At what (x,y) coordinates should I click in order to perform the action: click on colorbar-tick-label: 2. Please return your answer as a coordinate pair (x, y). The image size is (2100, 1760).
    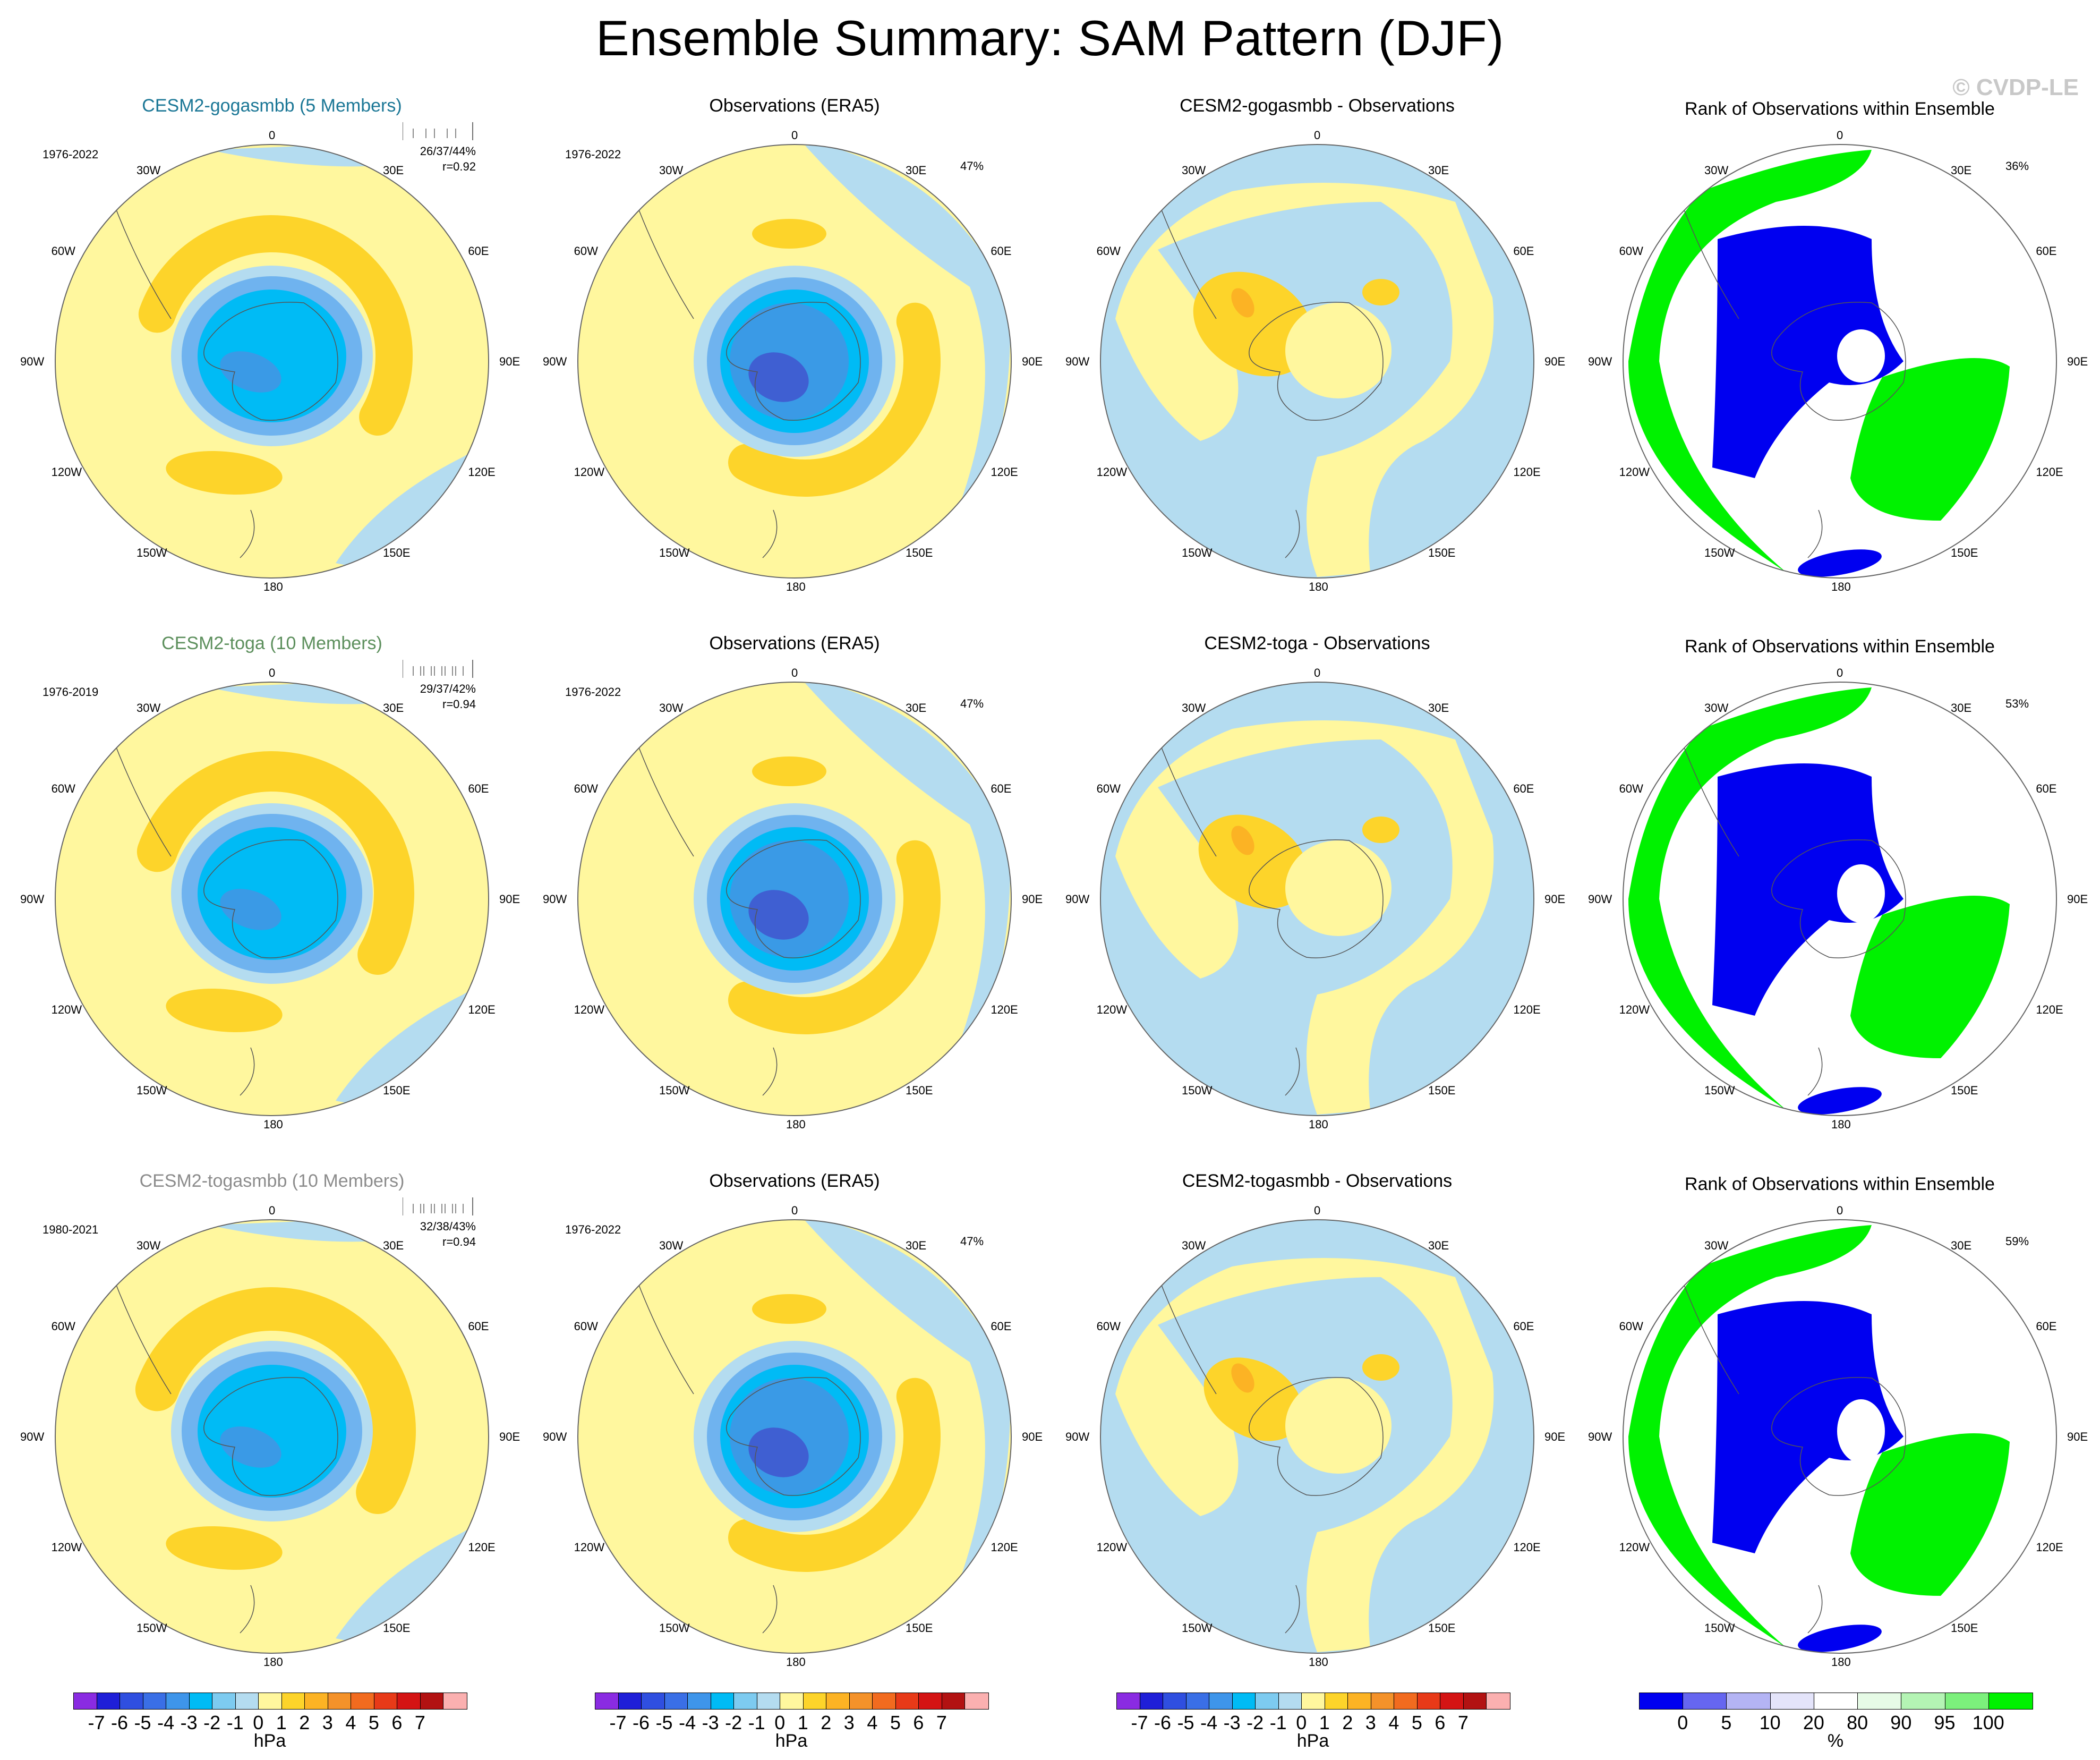
    Looking at the image, I should click on (304, 1723).